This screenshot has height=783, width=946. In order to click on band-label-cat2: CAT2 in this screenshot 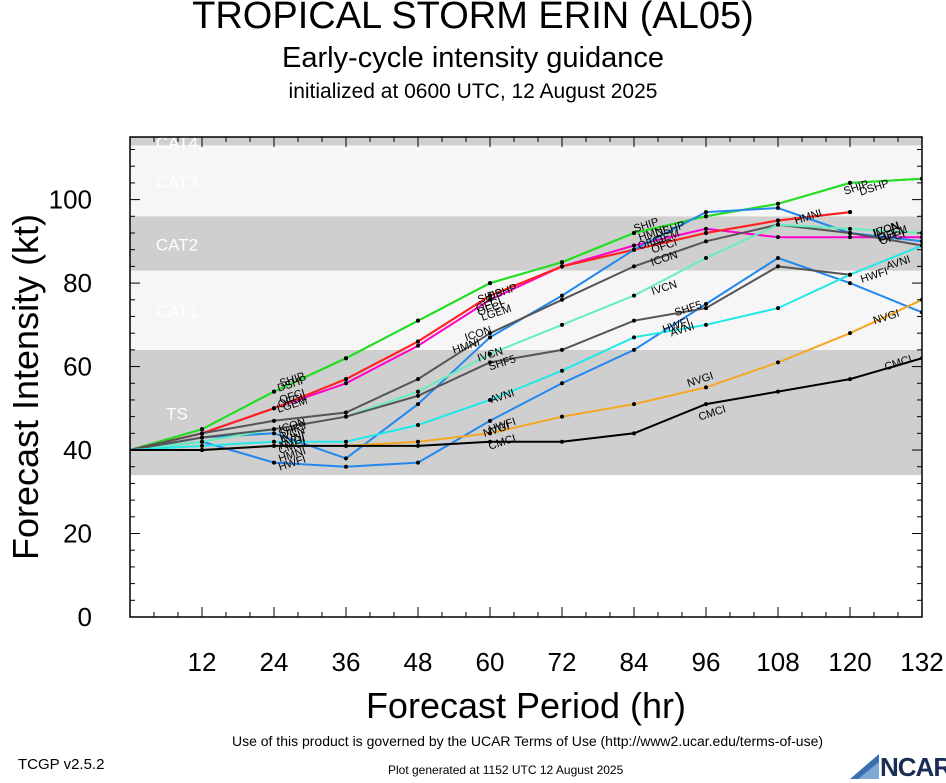, I will do `click(177, 244)`.